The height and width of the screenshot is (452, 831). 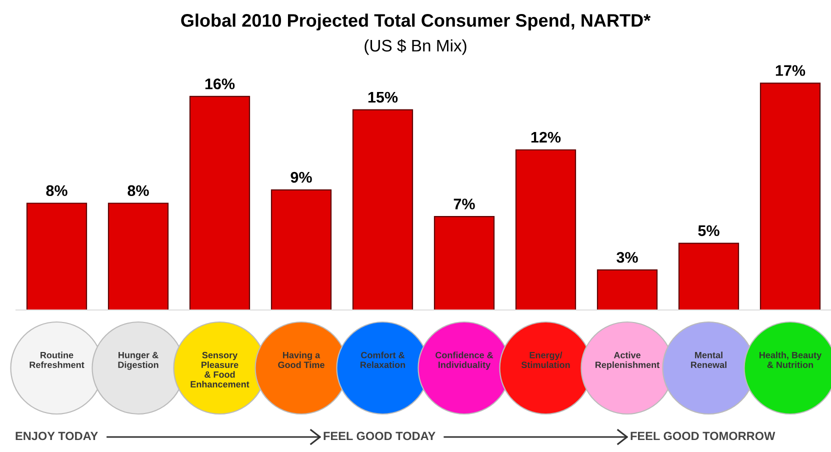 What do you see at coordinates (546, 137) in the screenshot?
I see `data-label: 12%` at bounding box center [546, 137].